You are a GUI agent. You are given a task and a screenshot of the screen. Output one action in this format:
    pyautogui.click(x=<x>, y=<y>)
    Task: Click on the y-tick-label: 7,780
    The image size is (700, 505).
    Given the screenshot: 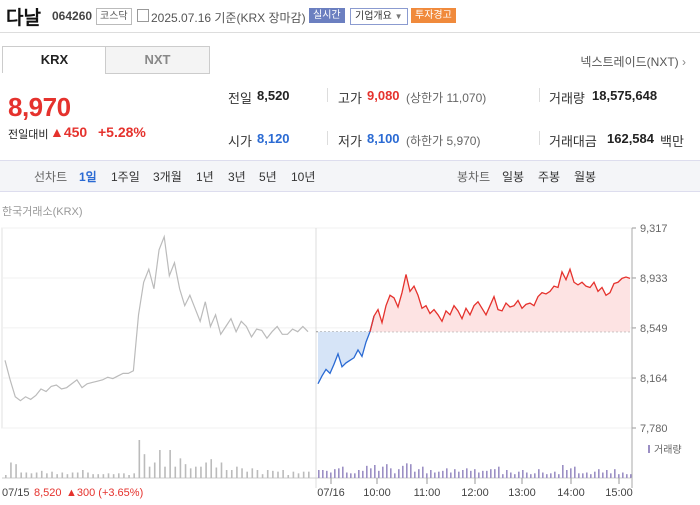 What is the action you would take?
    pyautogui.click(x=654, y=429)
    